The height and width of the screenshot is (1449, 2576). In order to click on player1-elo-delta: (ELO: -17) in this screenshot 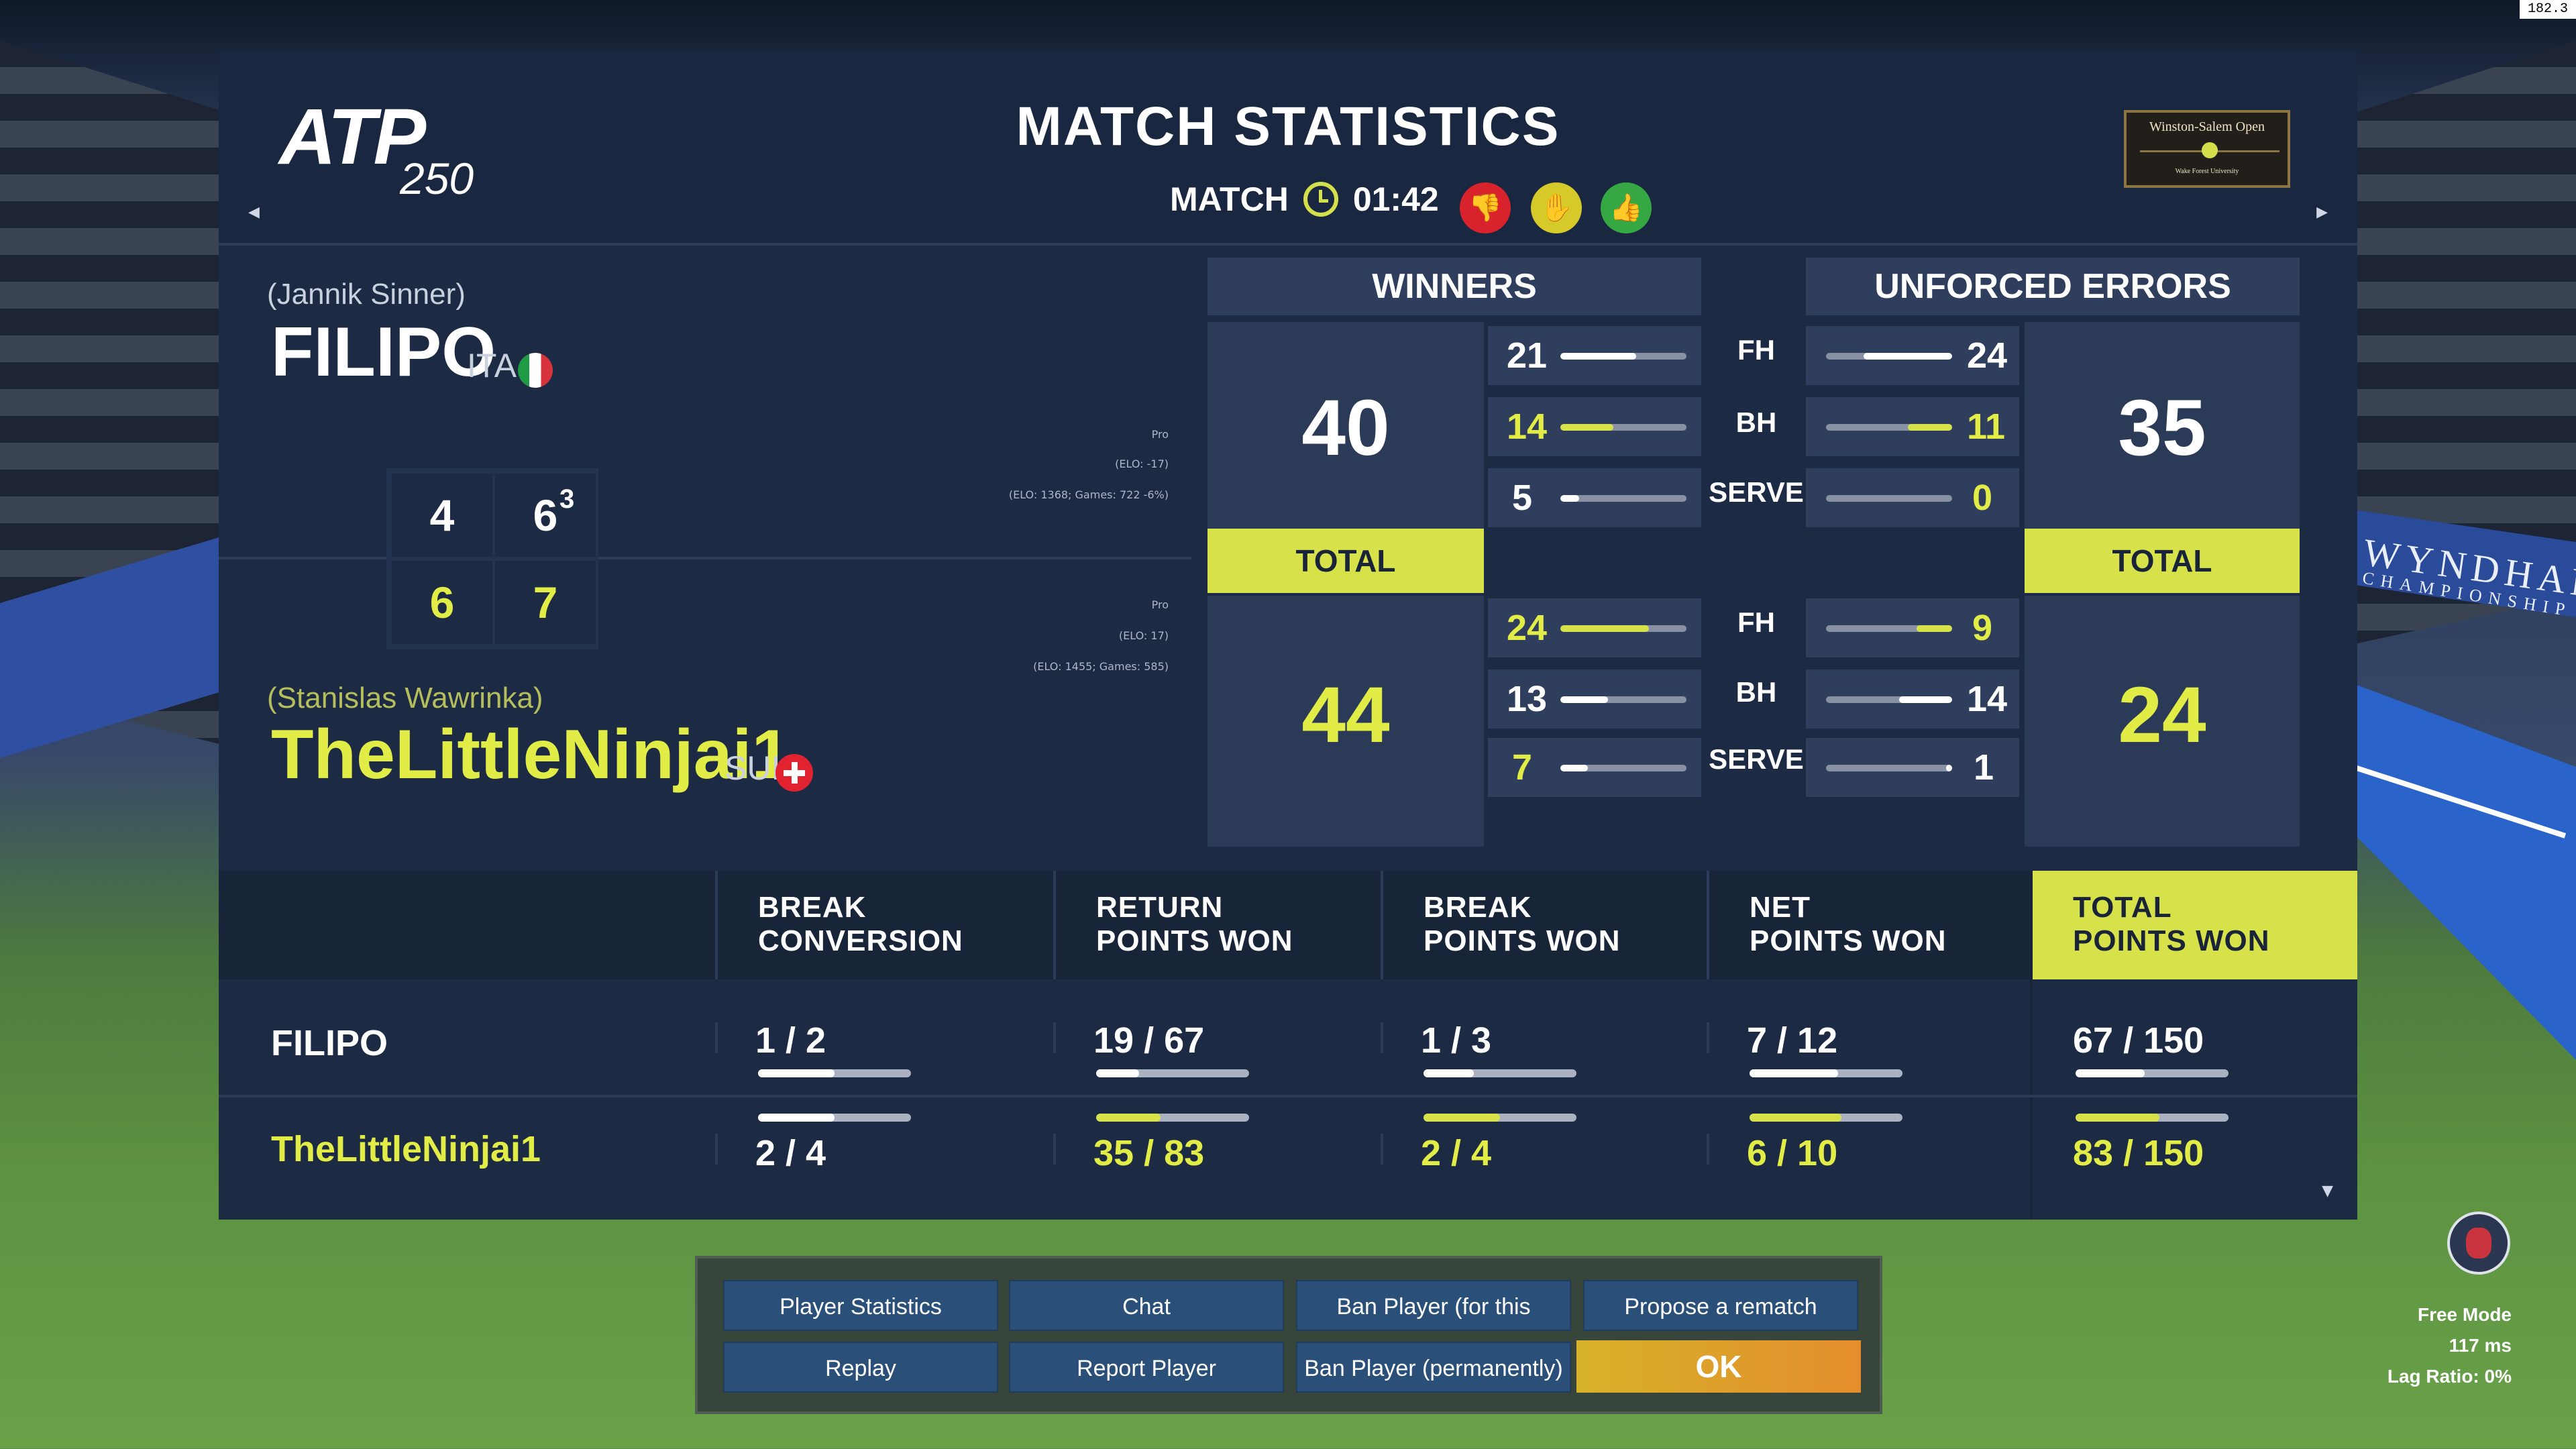, I will do `click(1142, 464)`.